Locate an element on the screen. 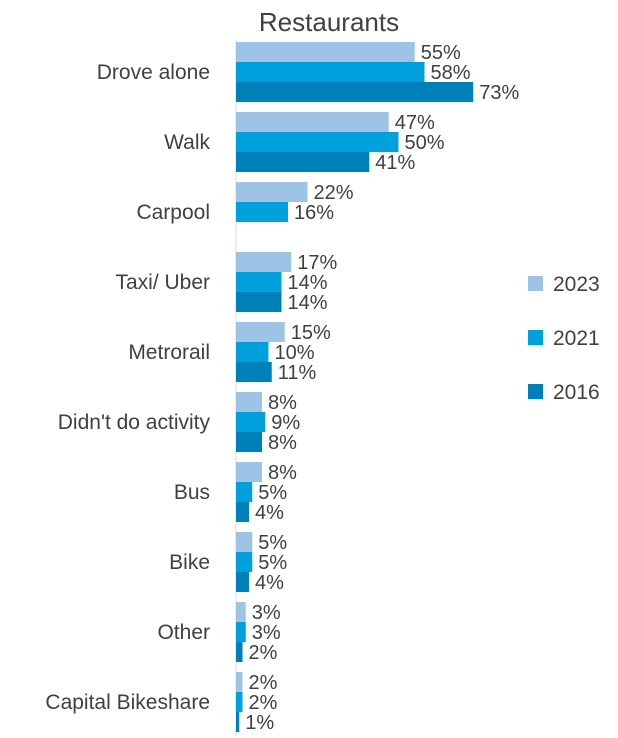 This screenshot has width=618, height=738. data-label-bus-2023: 8% is located at coordinates (282, 473).